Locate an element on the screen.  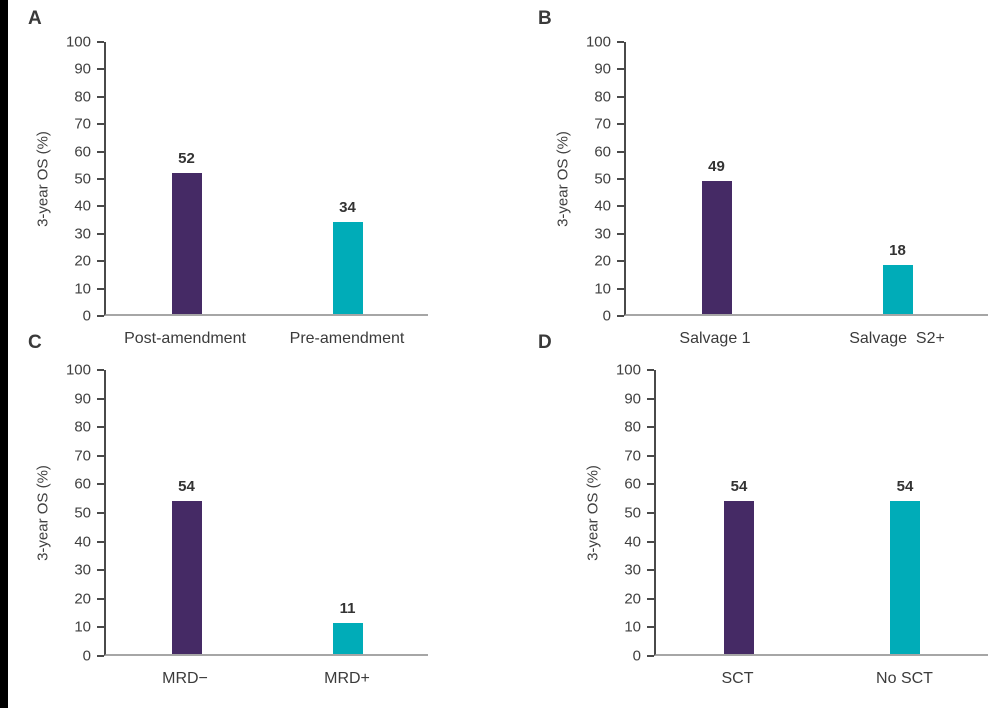
bar-value-label: 52 is located at coordinates (186, 158).